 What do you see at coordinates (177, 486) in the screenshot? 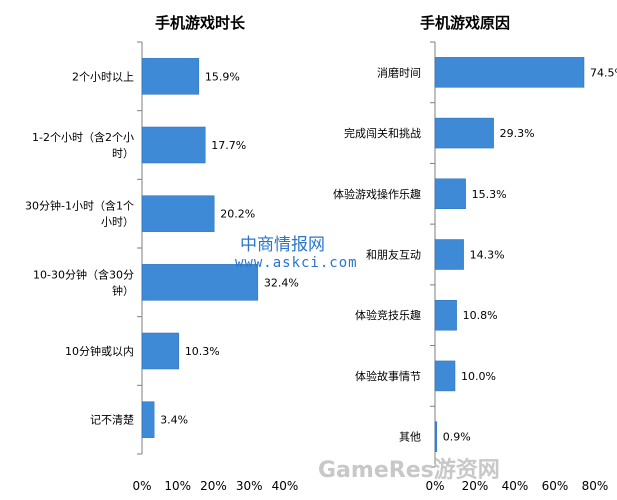
I see `x-tick-label: 10%` at bounding box center [177, 486].